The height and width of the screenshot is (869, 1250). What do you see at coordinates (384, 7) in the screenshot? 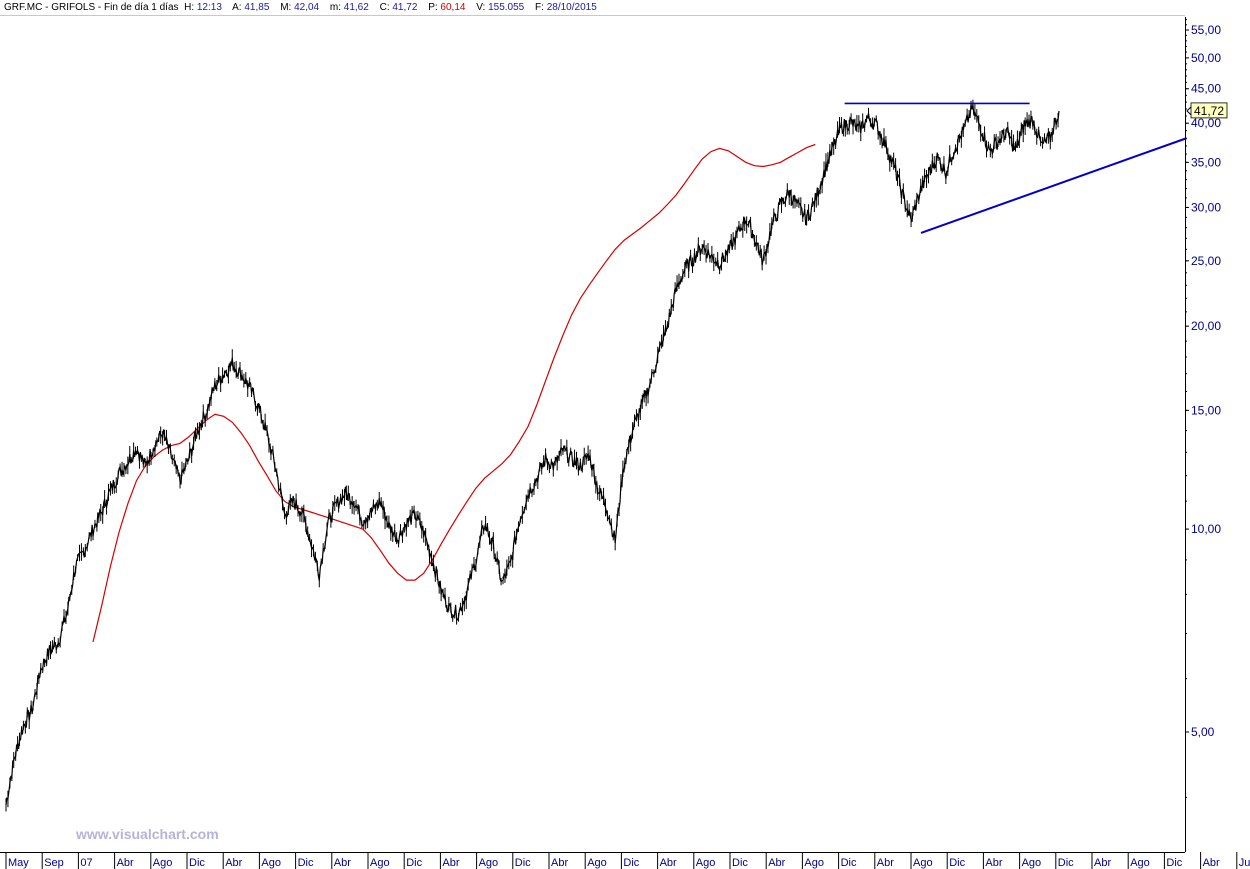
I see `field-key: C:` at bounding box center [384, 7].